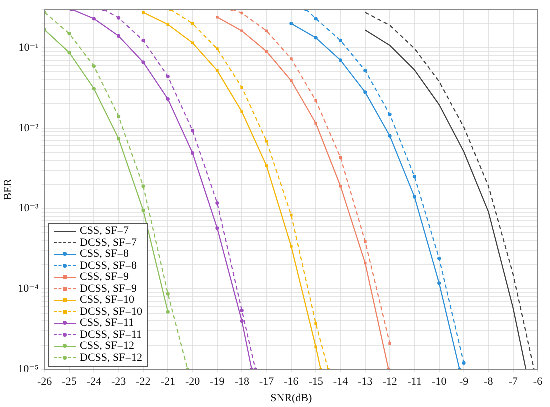 This screenshot has height=407, width=550. What do you see at coordinates (291, 398) in the screenshot?
I see `x-axis-title: SNR(dB)` at bounding box center [291, 398].